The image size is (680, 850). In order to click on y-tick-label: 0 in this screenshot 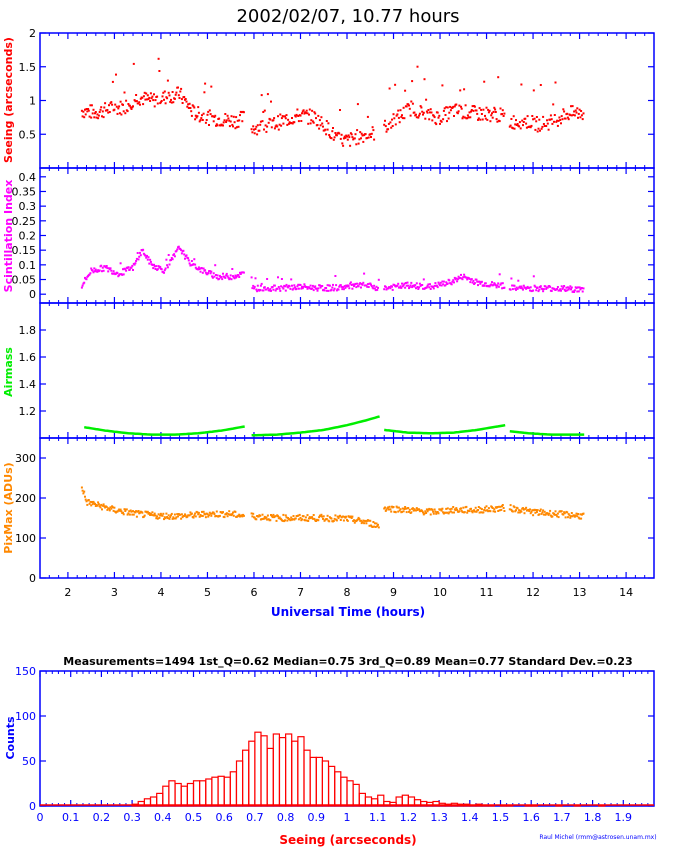, I will do `click(32, 578)`.